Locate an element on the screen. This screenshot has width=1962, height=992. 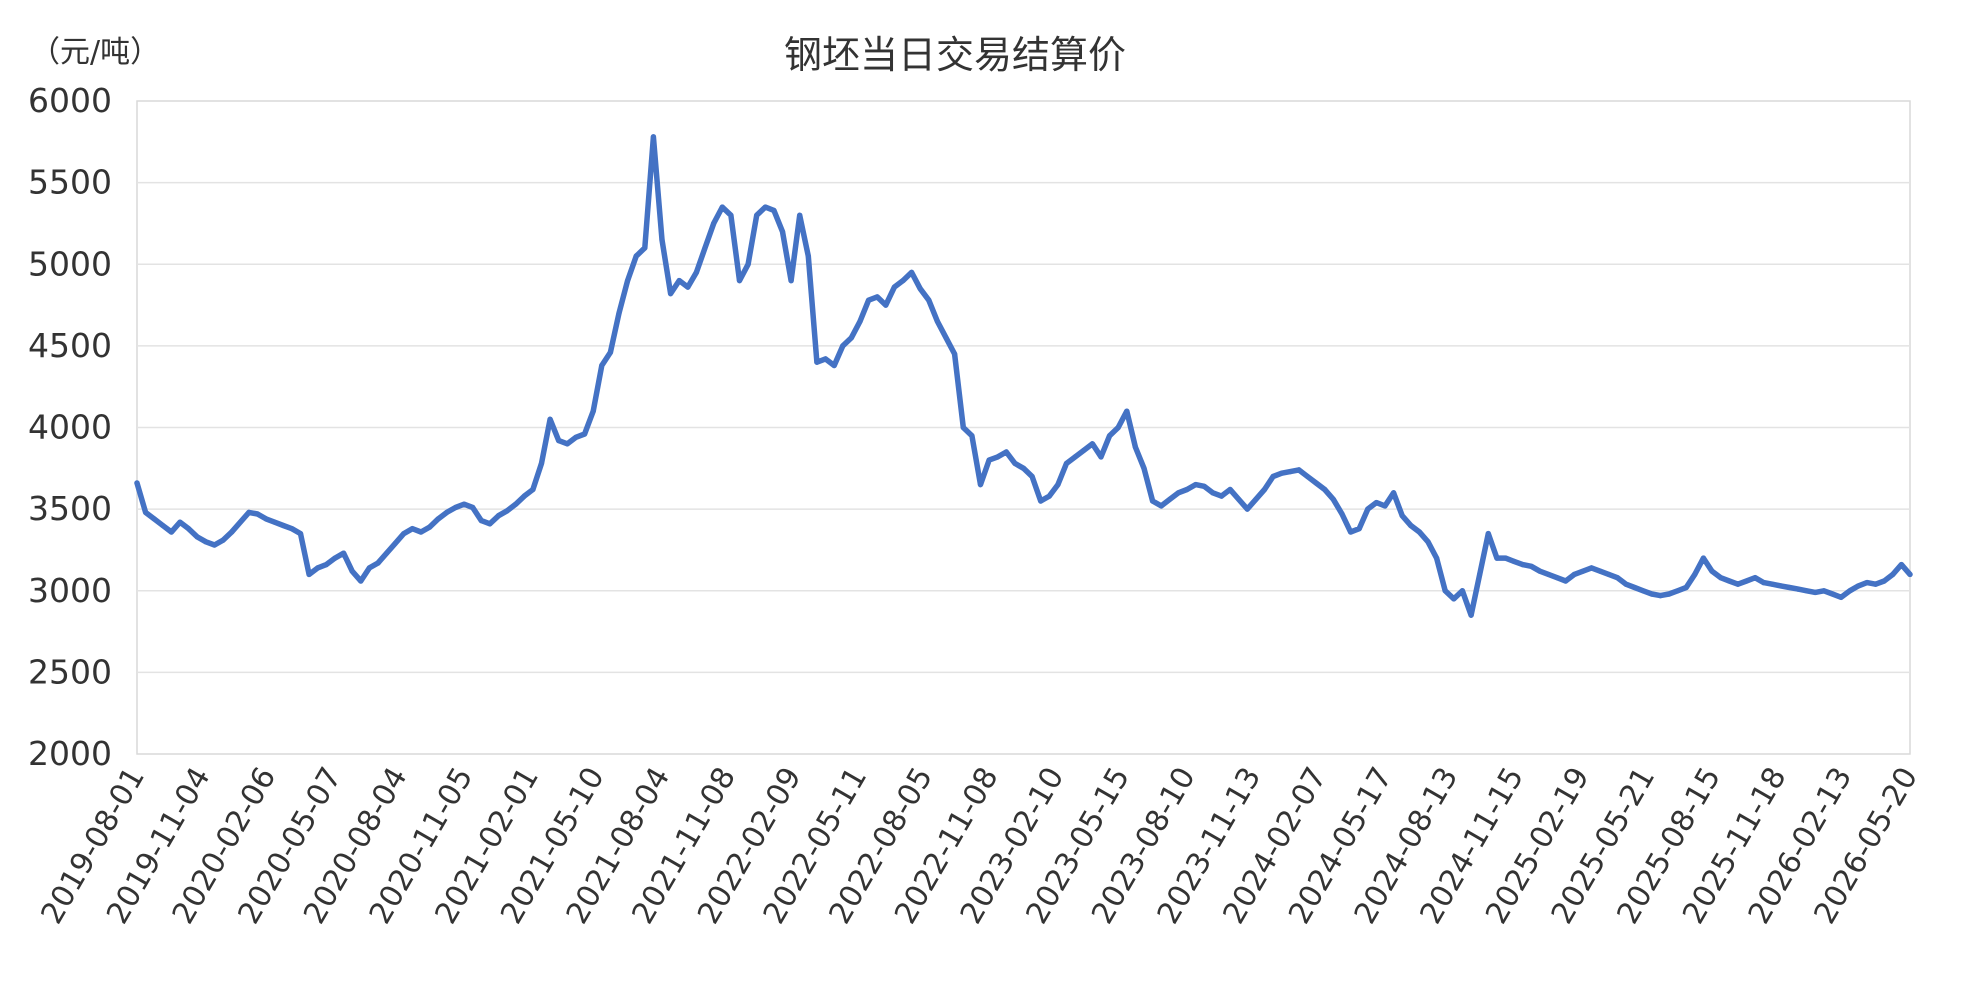
y-tick-label: 6000 is located at coordinates (70, 100).